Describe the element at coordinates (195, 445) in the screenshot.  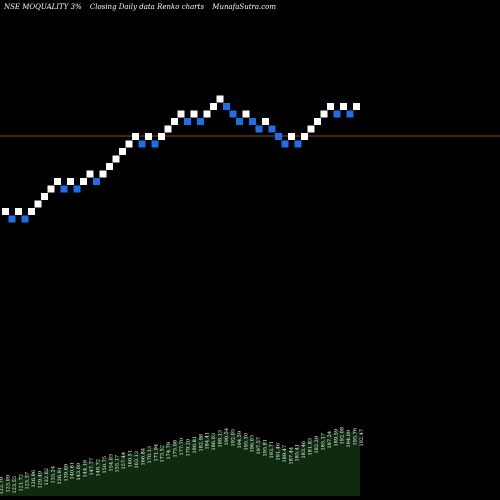
I see `volume-label: 180.81` at that location.